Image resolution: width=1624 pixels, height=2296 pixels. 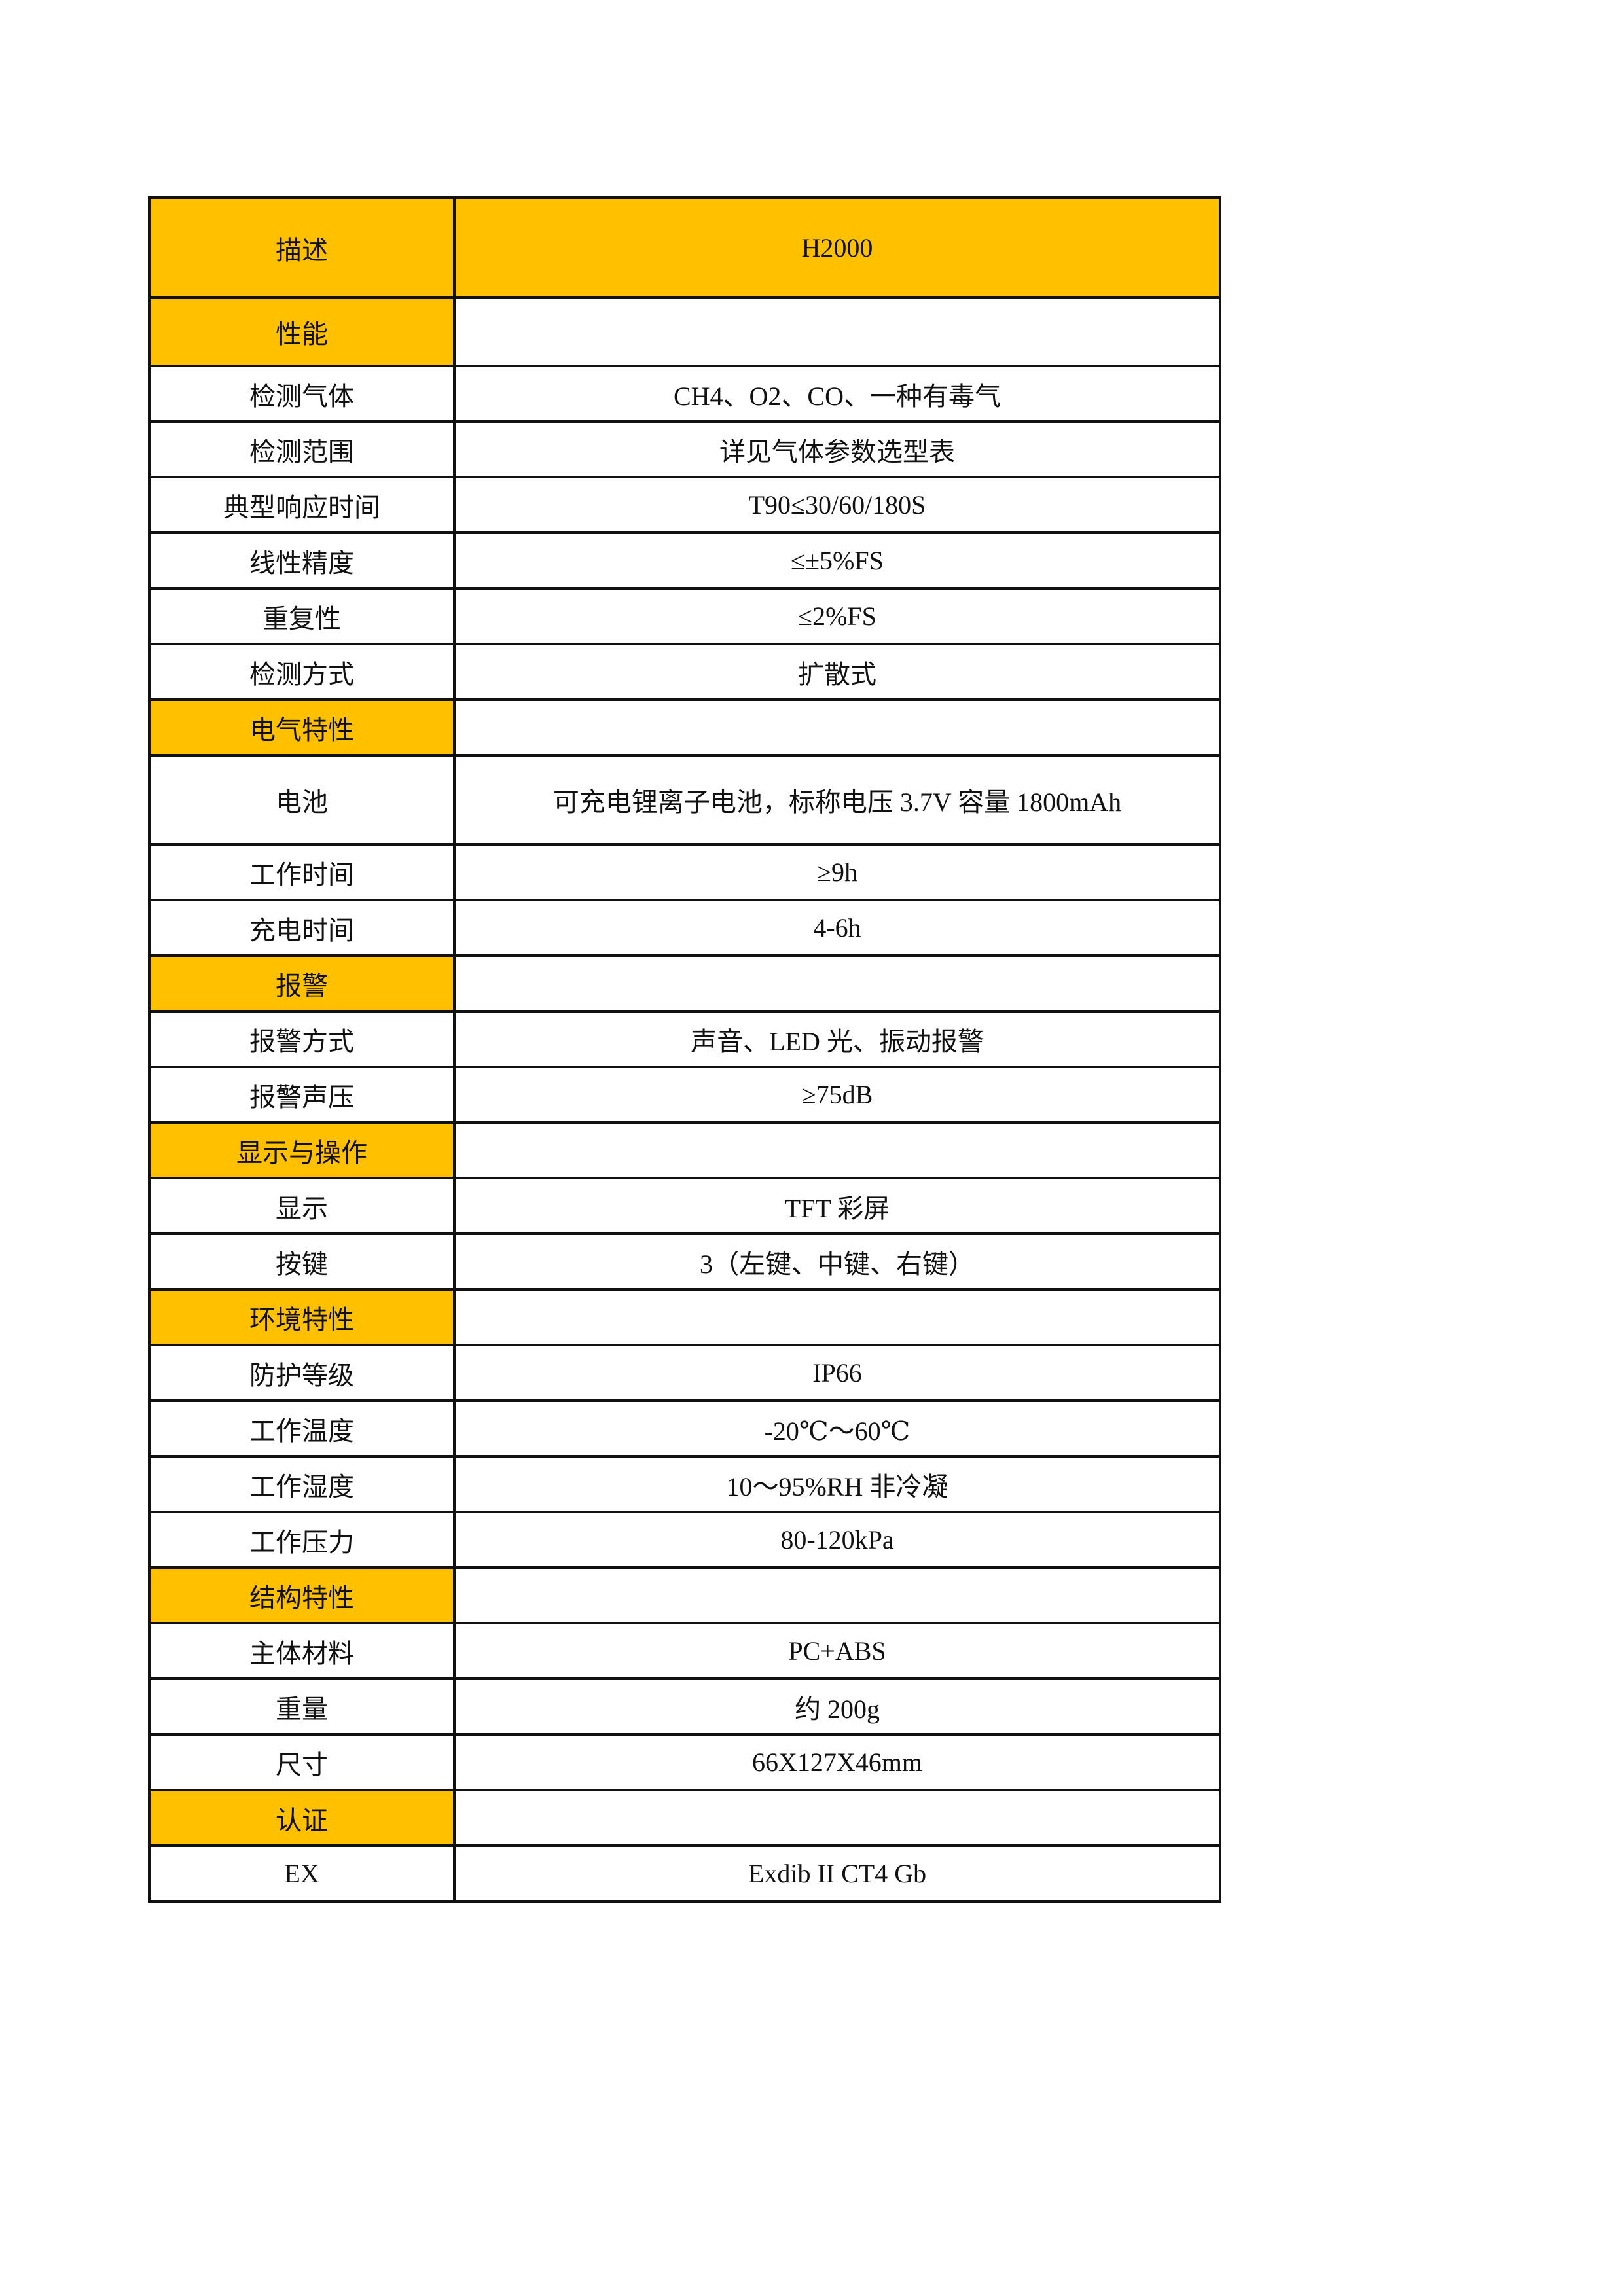 I want to click on table-row: 线性精度 ≤±5%FS, so click(x=684, y=560).